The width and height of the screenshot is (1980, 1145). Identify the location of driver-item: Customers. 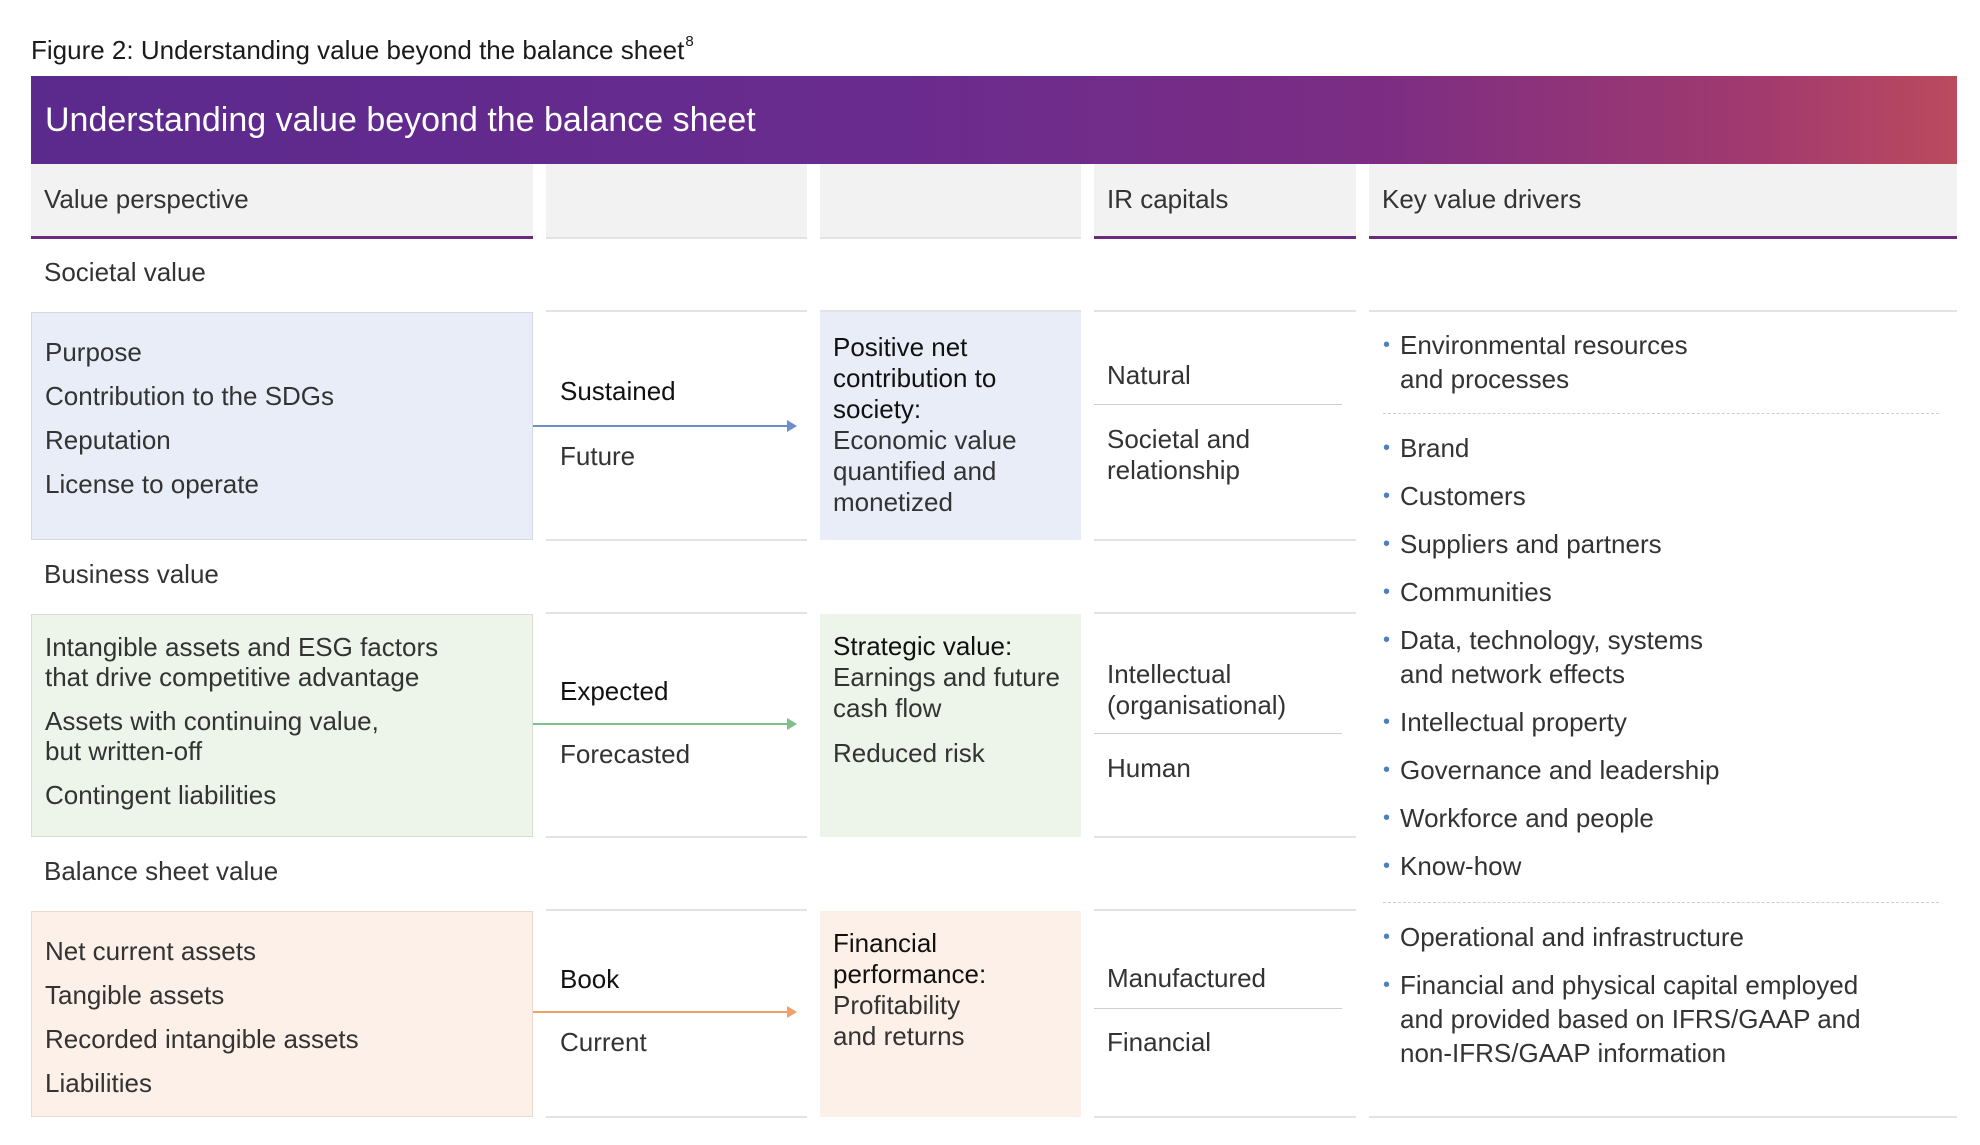
(1663, 496).